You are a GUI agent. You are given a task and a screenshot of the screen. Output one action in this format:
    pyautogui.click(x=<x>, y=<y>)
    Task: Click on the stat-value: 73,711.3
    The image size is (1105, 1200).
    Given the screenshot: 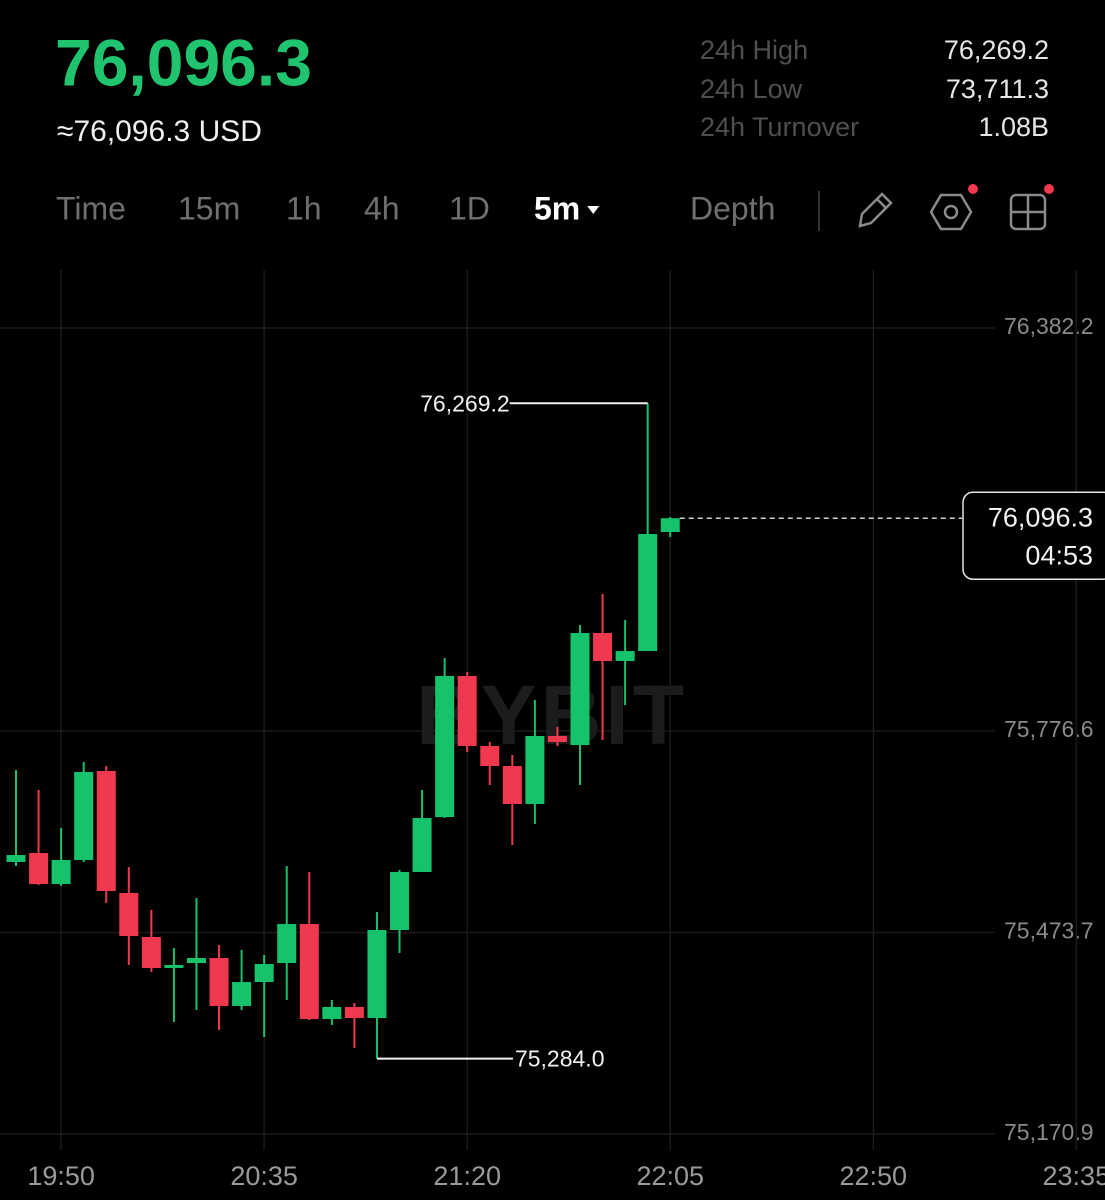 What is the action you would take?
    pyautogui.click(x=997, y=89)
    